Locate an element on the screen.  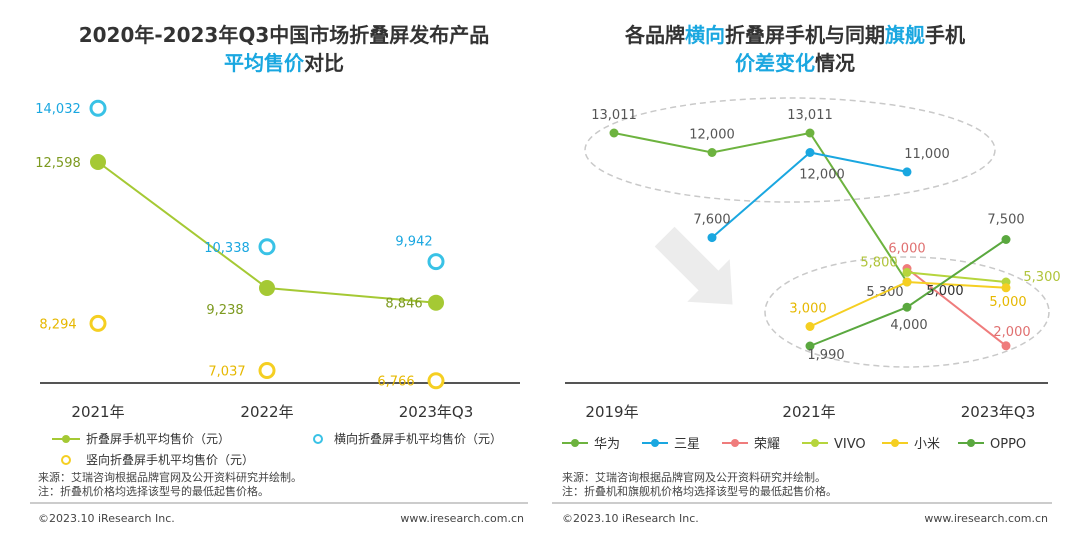
legend-5-marker is located at coordinates (971, 443).